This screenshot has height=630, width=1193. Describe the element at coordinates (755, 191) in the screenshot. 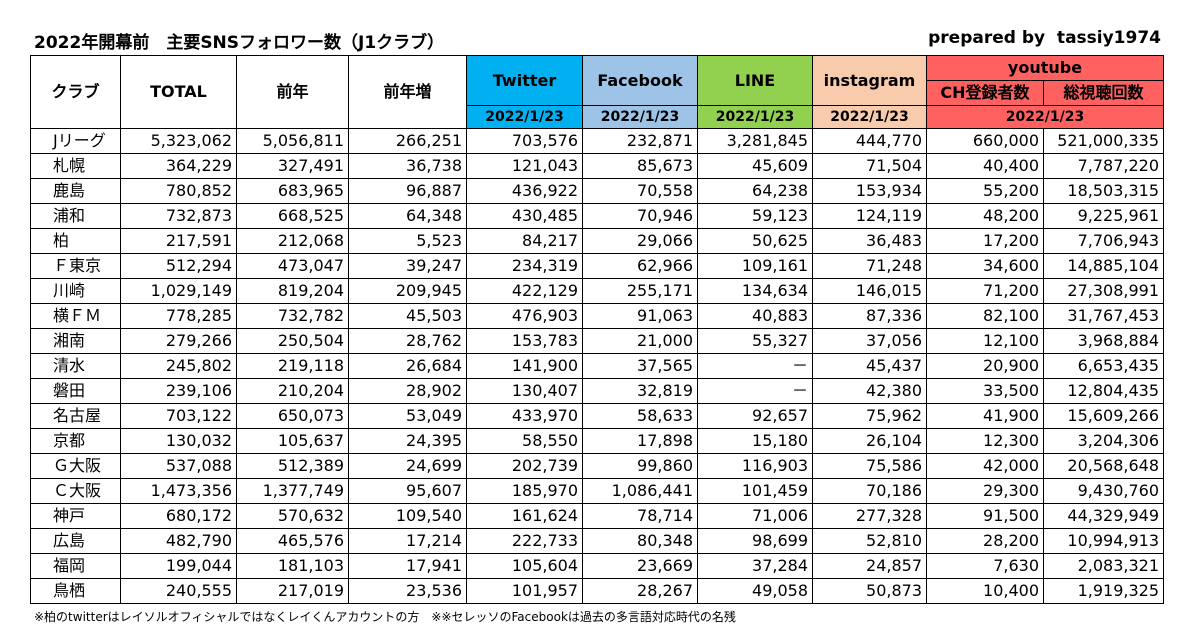

I see `cell: 64,238` at that location.